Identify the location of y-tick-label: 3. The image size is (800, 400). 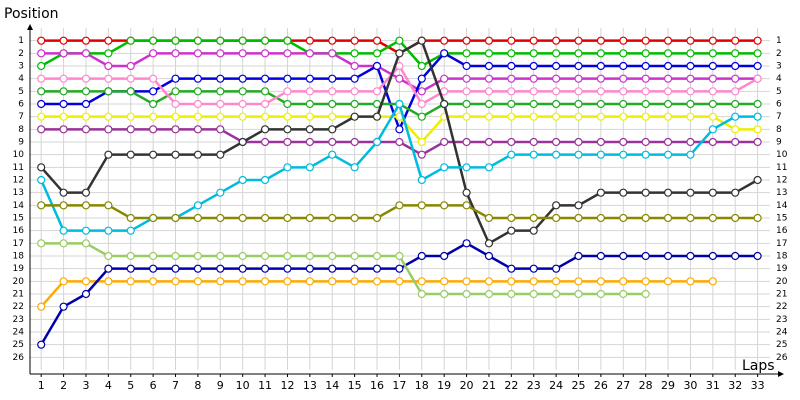
(21, 67).